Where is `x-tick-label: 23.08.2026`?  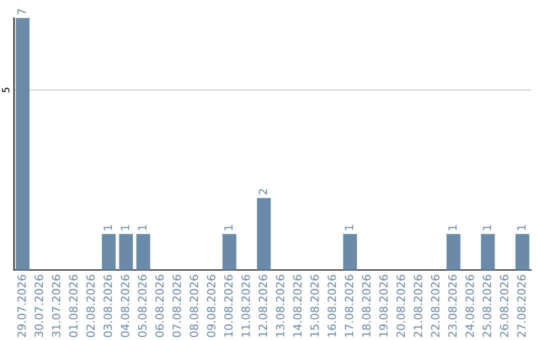
x-tick-label: 23.08.2026 is located at coordinates (452, 305).